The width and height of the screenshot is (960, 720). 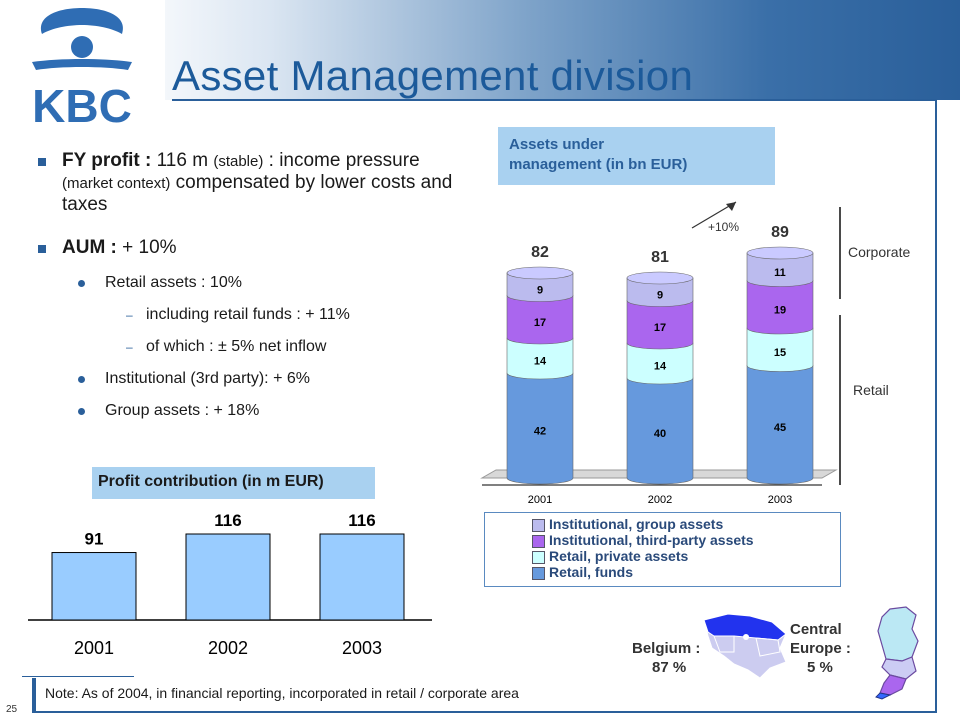 What do you see at coordinates (540, 432) in the screenshot?
I see `aum-segment-label: 42` at bounding box center [540, 432].